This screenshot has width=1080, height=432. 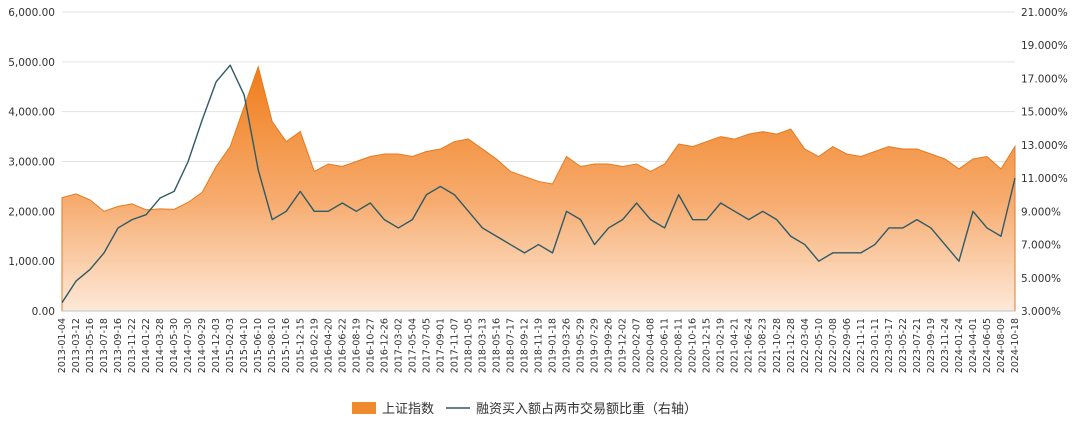 What do you see at coordinates (364, 408) in the screenshot?
I see `legend-swatch-area` at bounding box center [364, 408].